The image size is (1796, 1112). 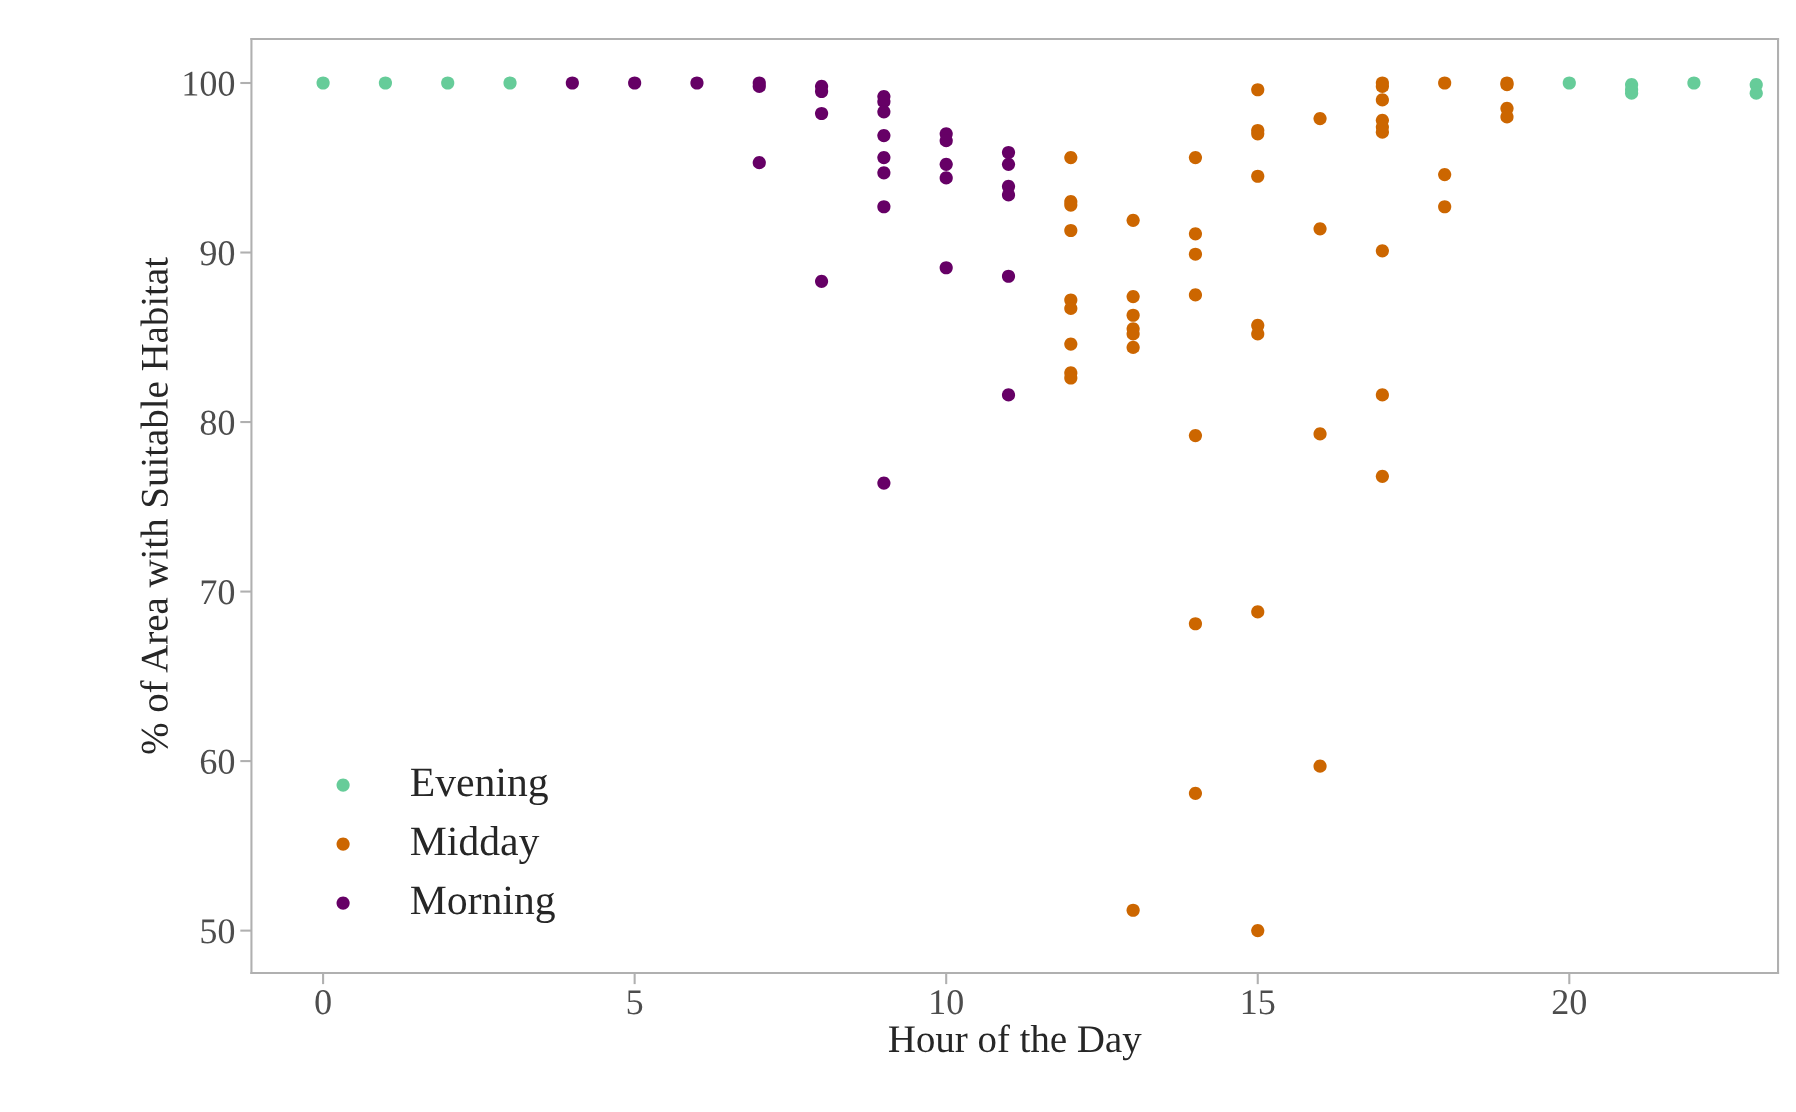 What do you see at coordinates (479, 787) in the screenshot?
I see `legend-label: Evening` at bounding box center [479, 787].